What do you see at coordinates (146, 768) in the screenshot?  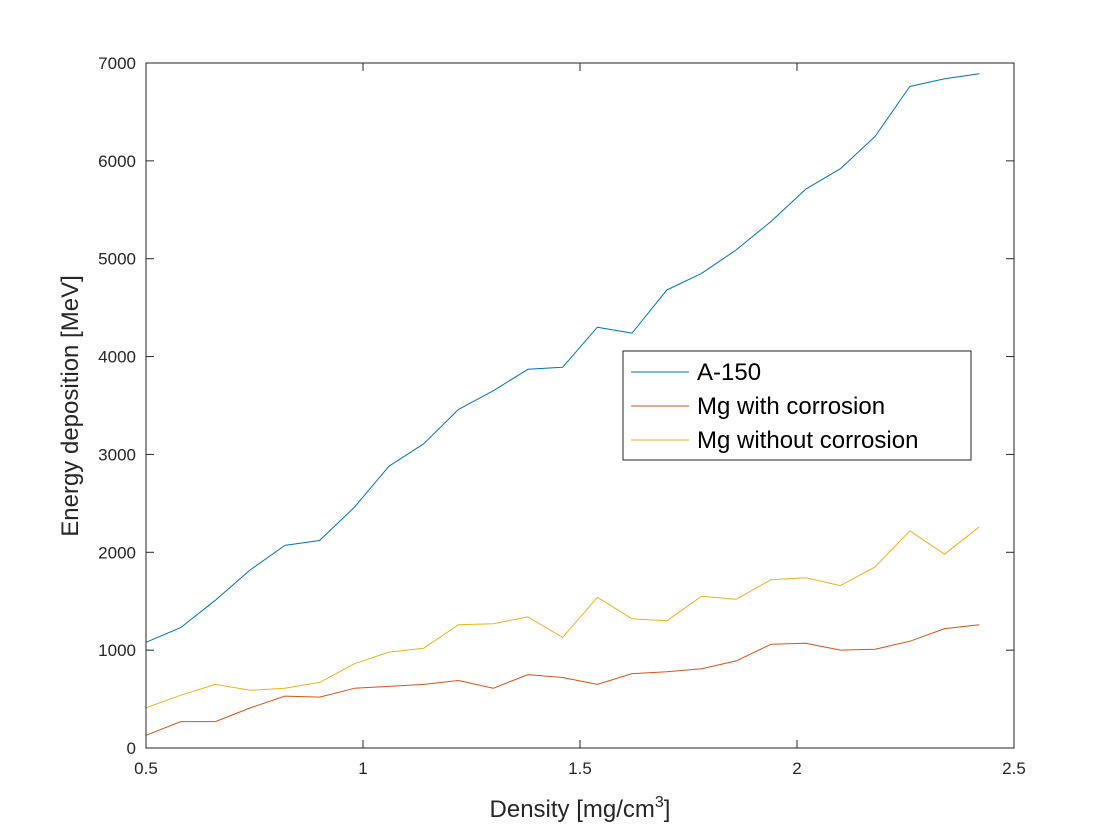 I see `x-tick-label: 0.5` at bounding box center [146, 768].